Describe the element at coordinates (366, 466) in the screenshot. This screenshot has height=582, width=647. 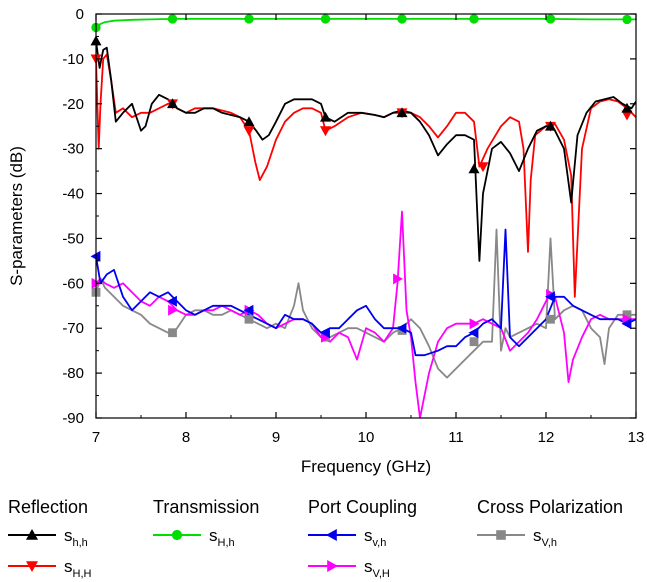
I see `x-axis-title: Frequency (GHz)` at that location.